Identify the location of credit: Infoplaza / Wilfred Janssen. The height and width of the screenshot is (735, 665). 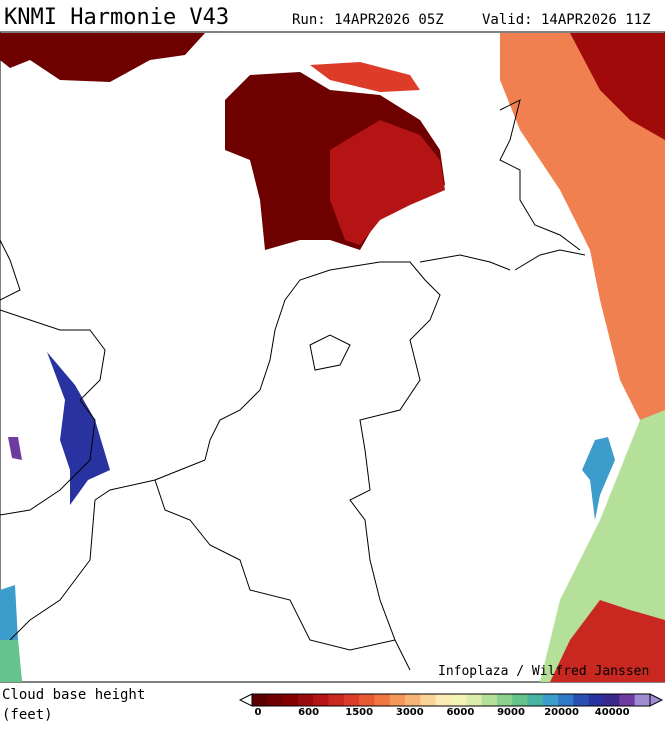
(543, 671).